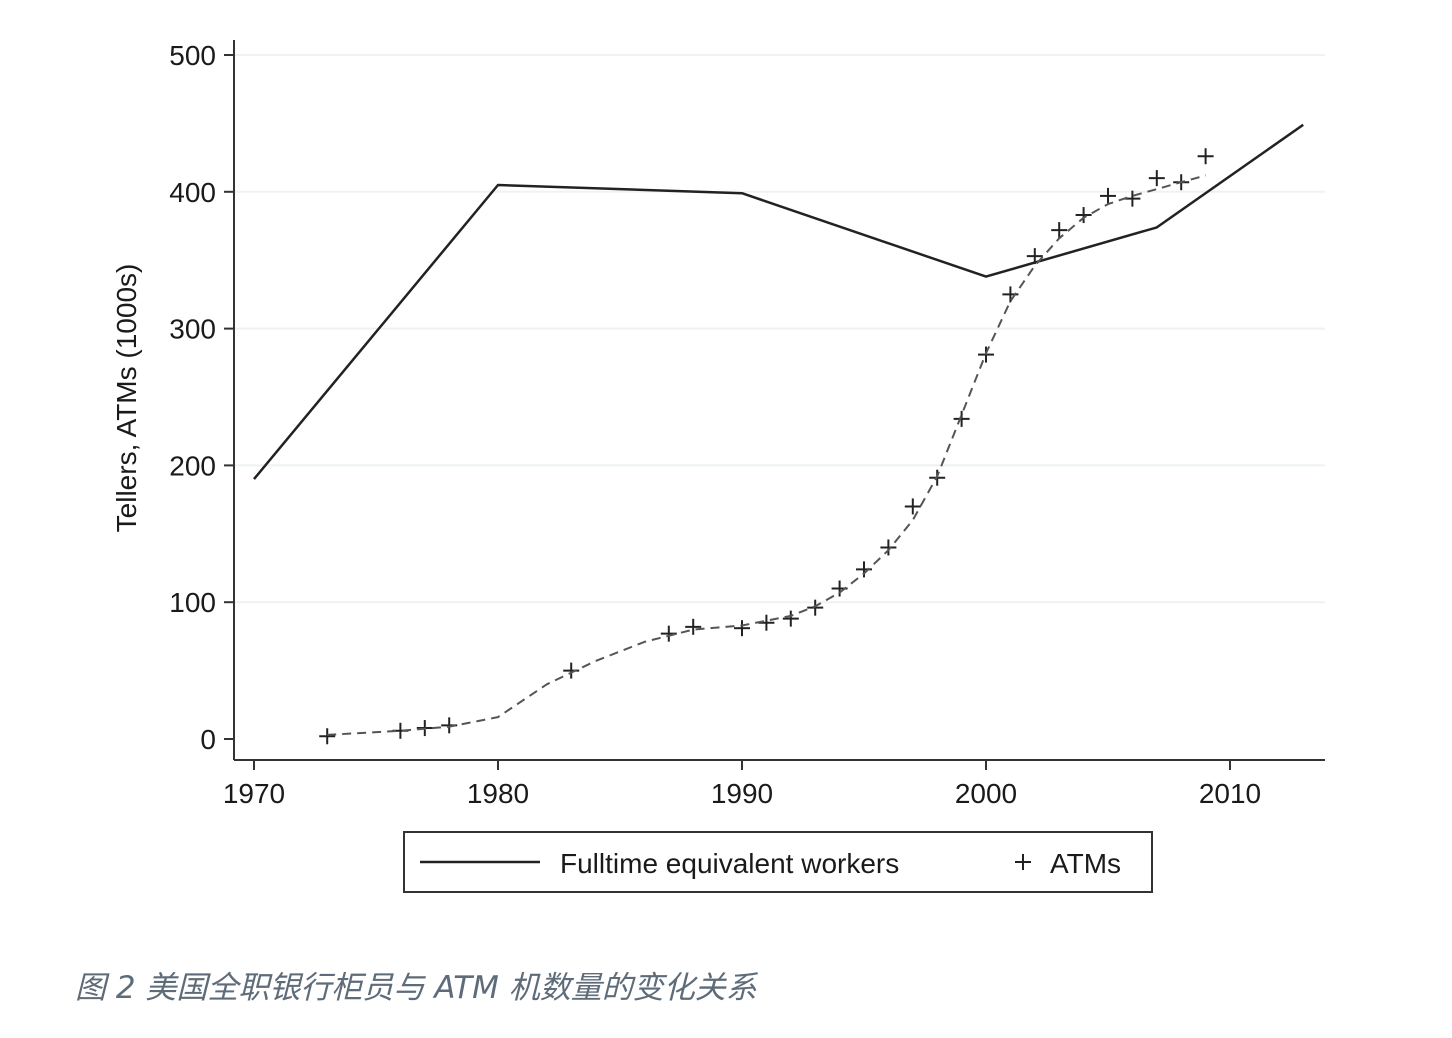 Image resolution: width=1452 pixels, height=1038 pixels. Describe the element at coordinates (192, 465) in the screenshot. I see `y-tick-label: 200` at that location.